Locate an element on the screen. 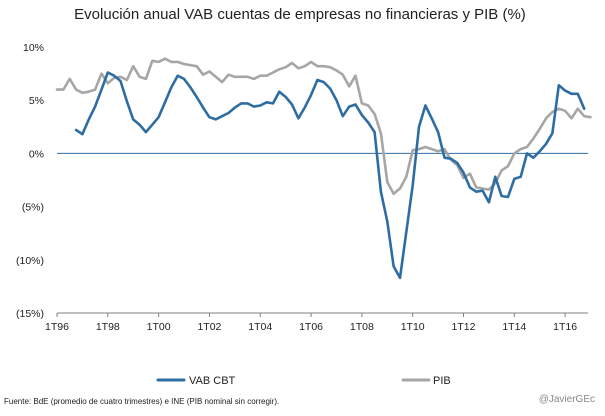 This screenshot has width=605, height=416. x-tick-label: 1T00 is located at coordinates (159, 327).